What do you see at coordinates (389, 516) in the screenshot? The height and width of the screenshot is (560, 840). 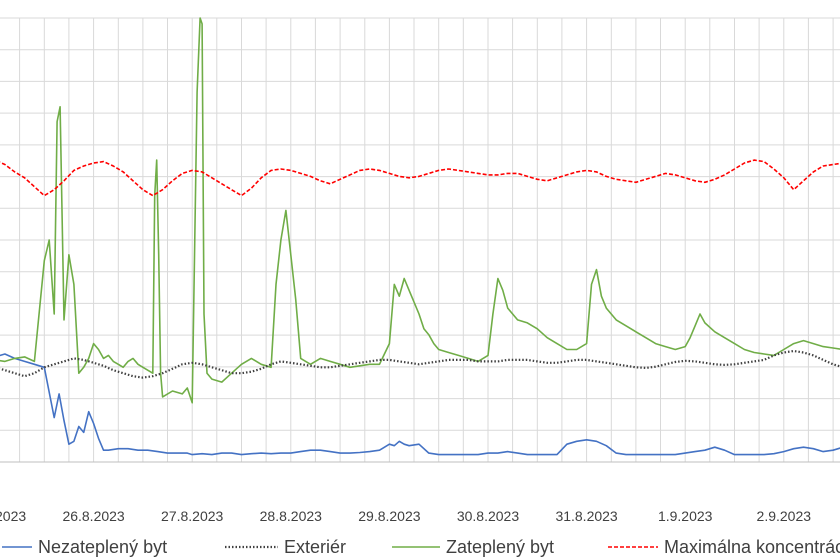 I see `x-tick-label: 29.8.2023` at bounding box center [389, 516].